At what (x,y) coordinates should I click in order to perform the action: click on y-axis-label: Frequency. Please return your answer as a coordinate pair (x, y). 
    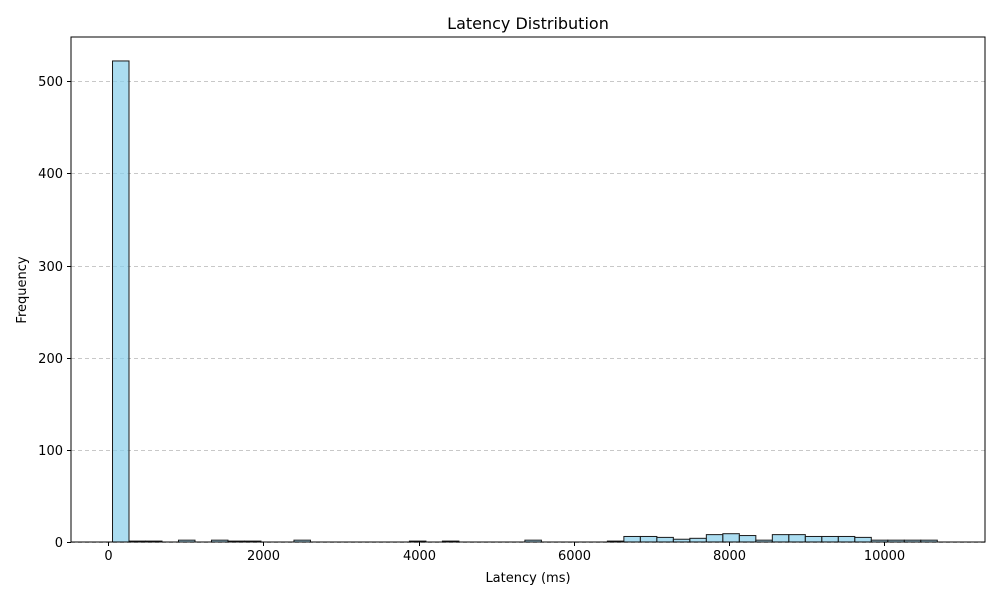
    Looking at the image, I should click on (22, 289).